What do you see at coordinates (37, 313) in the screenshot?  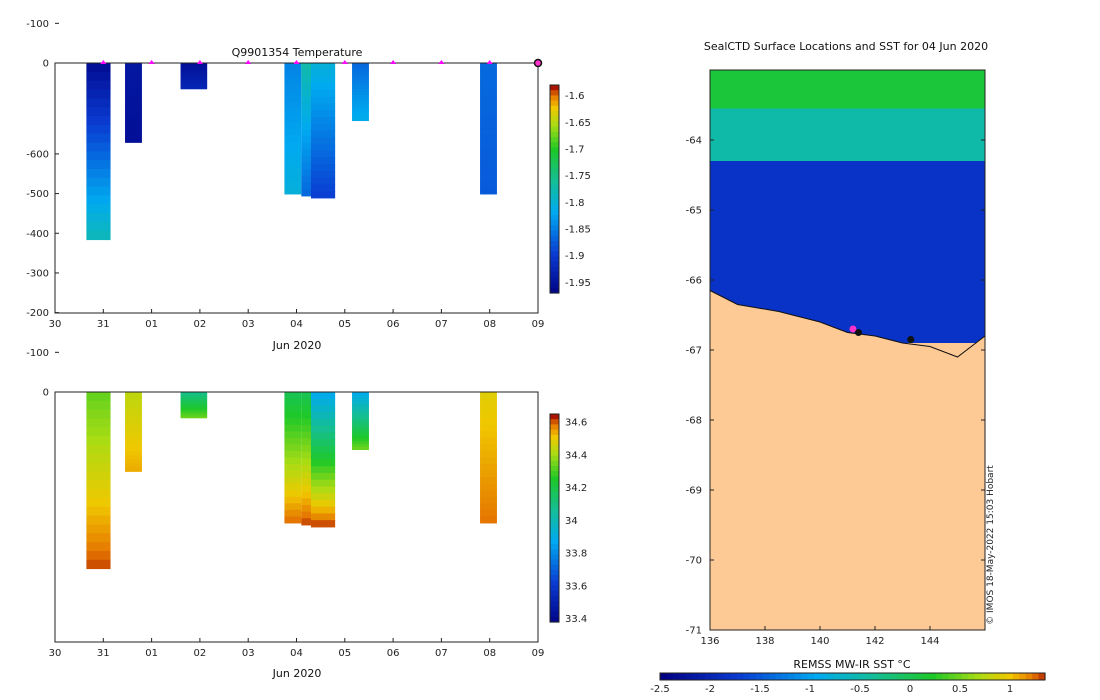 I see `y-tick-label: -200` at bounding box center [37, 313].